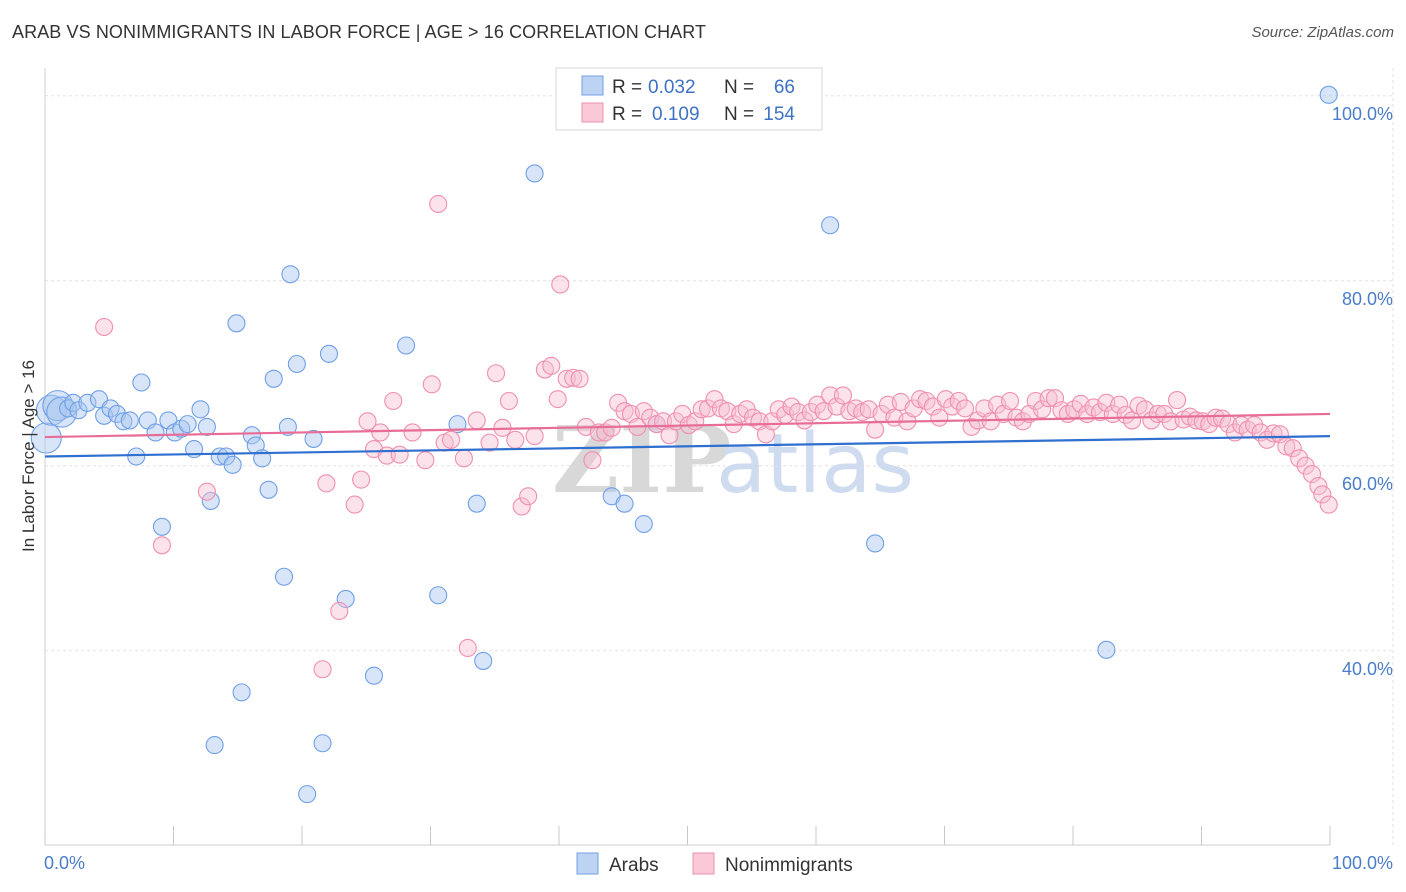  Describe the element at coordinates (1362, 863) in the screenshot. I see `x-tick-label-max: 100.0%` at that location.